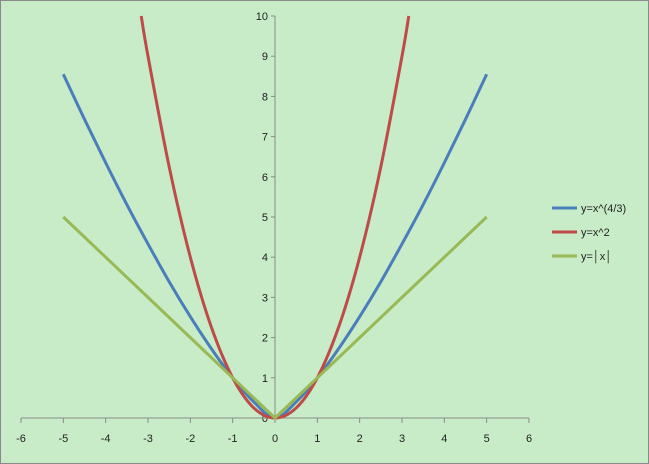  What do you see at coordinates (233, 439) in the screenshot?
I see `x-tick-label: -1` at bounding box center [233, 439].